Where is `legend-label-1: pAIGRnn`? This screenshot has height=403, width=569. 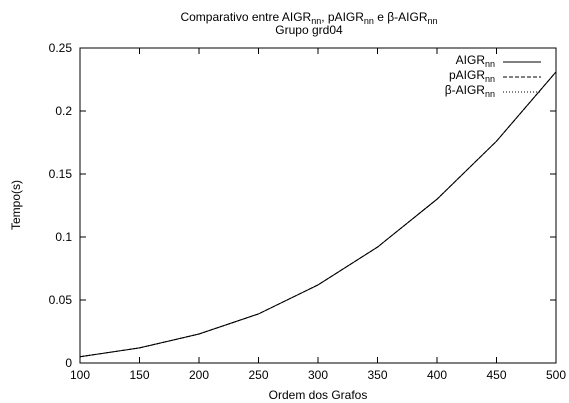
legend-label-1: pAIGRnn is located at coordinates (472, 76).